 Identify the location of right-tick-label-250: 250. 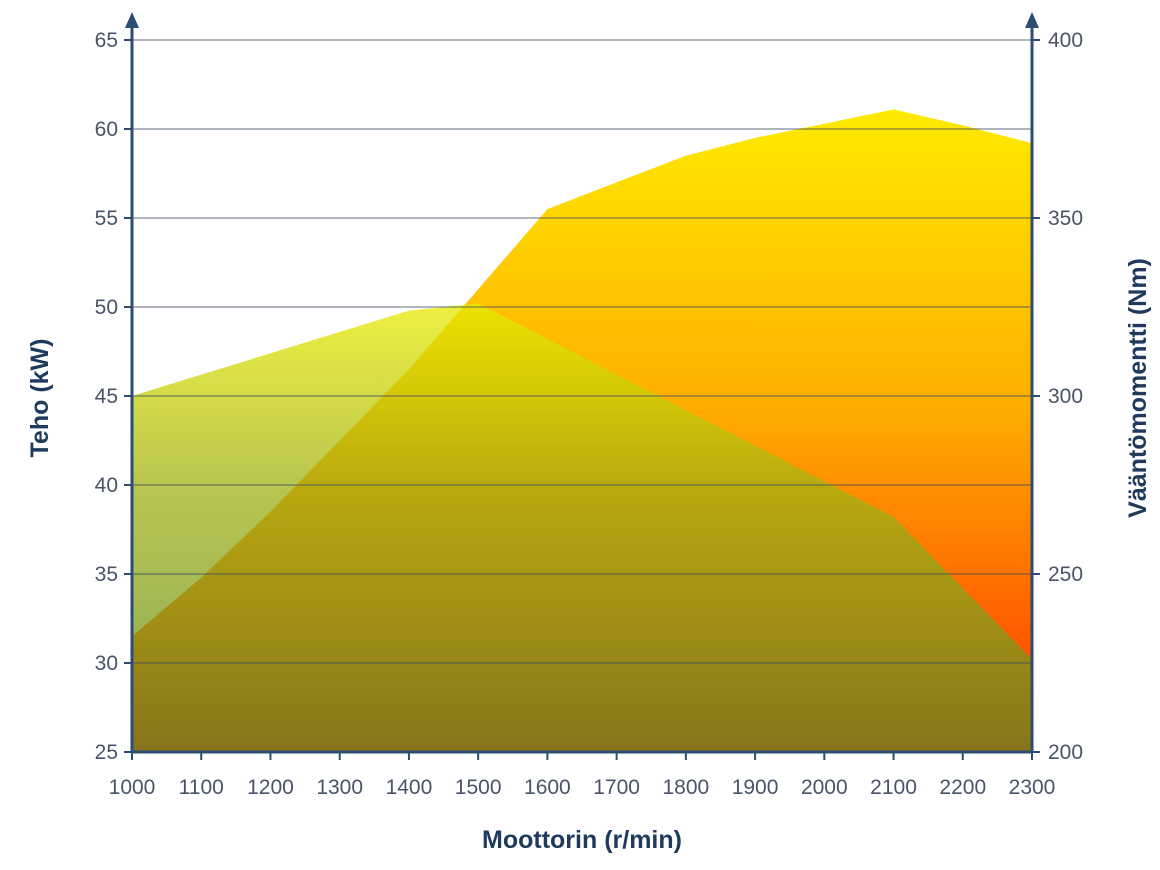
(1065, 574).